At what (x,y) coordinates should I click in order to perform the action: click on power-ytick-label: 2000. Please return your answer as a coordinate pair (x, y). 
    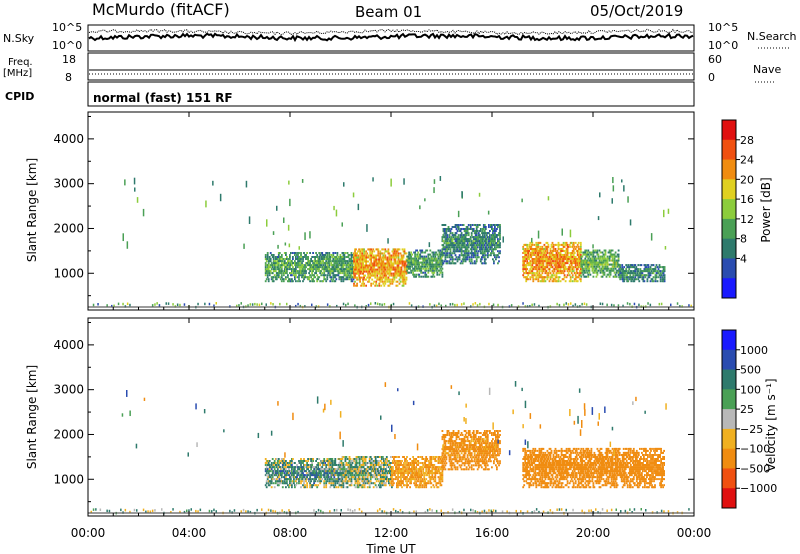
    Looking at the image, I should click on (68, 228).